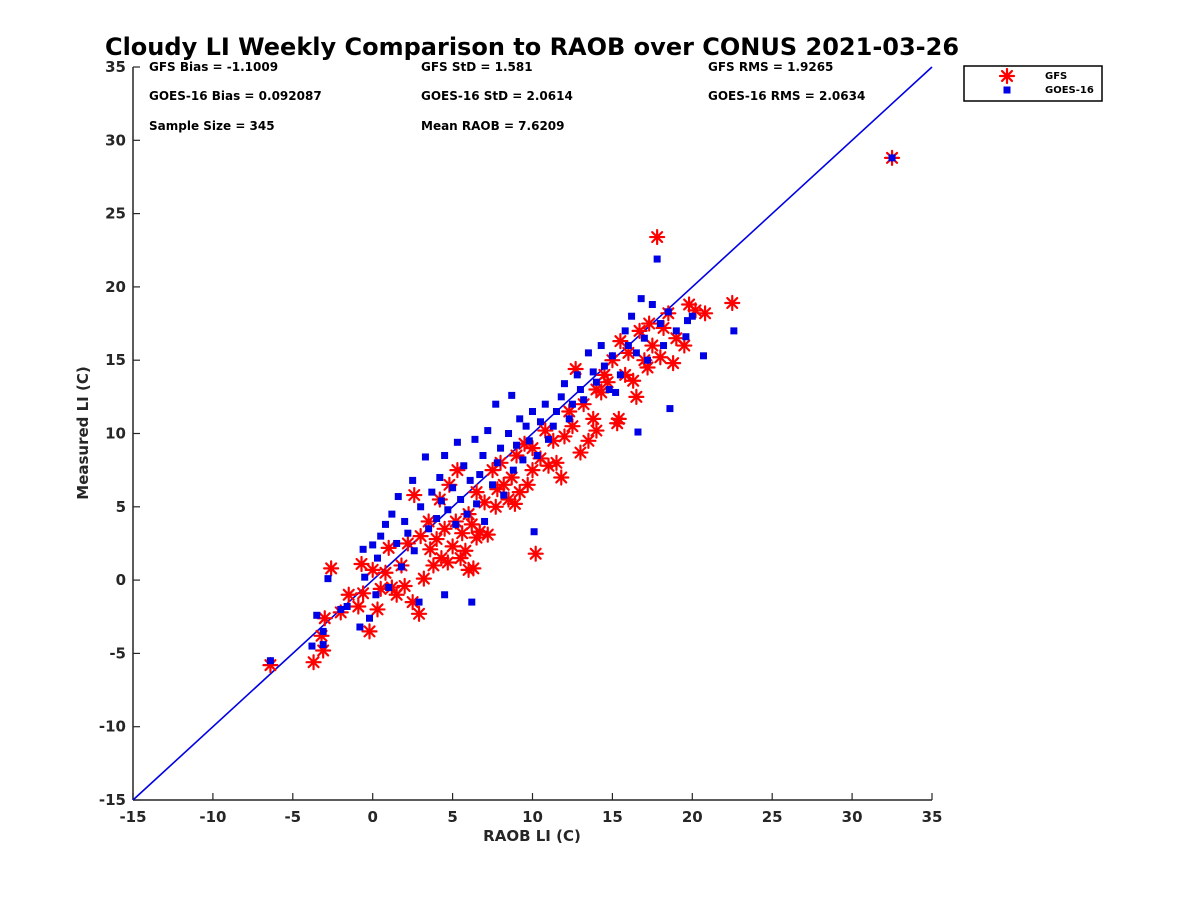 This screenshot has height=900, width=1200. I want to click on y-tick-label: 5, so click(121, 507).